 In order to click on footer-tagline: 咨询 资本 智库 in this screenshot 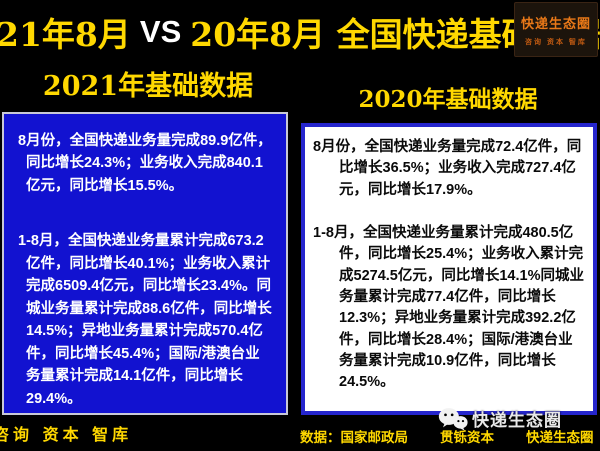, I will do `click(66, 434)`.